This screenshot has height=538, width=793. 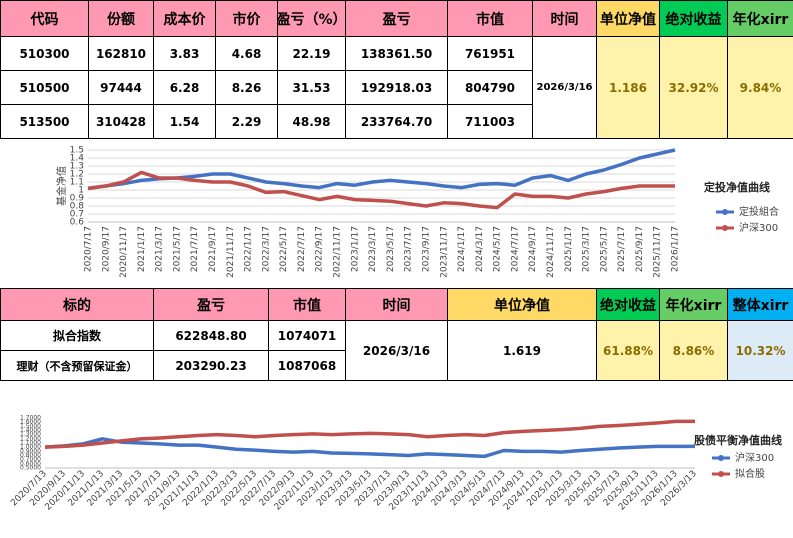 I want to click on x-tick-label: 2021/3/17, so click(x=160, y=249).